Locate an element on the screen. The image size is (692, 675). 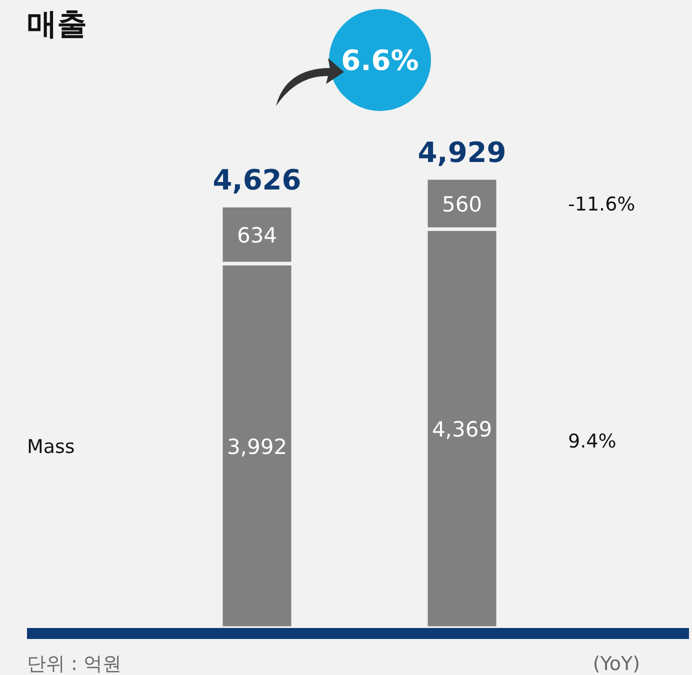
data-label: 634 is located at coordinates (257, 236).